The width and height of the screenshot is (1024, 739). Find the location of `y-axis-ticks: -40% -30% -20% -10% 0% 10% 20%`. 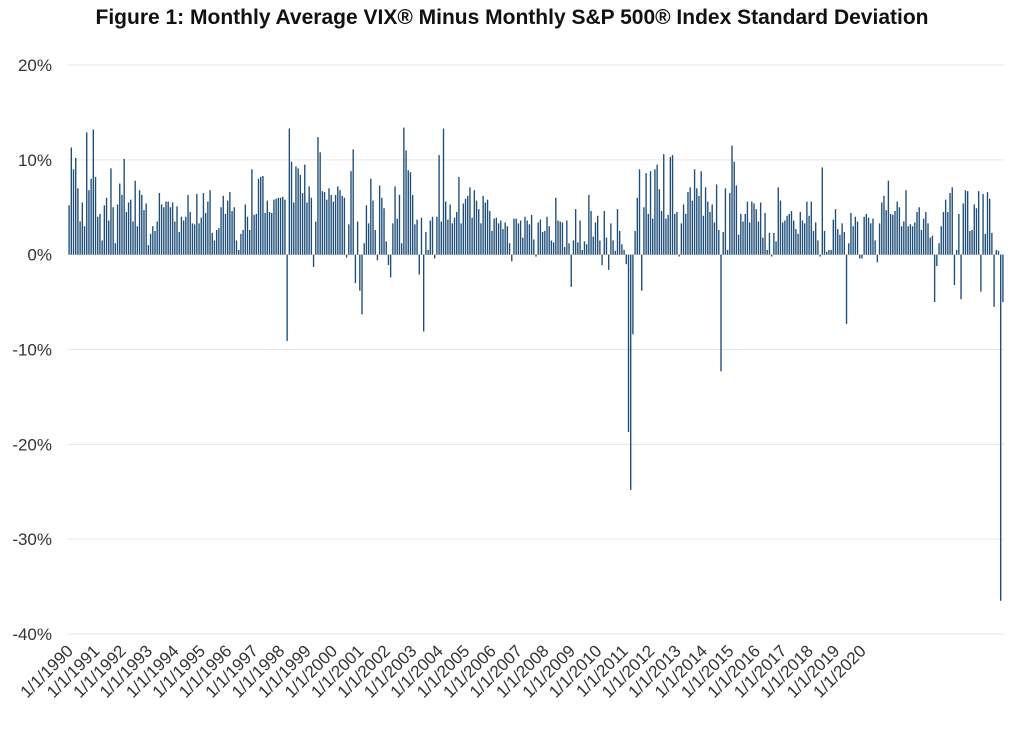

y-axis-ticks: -40% -30% -20% -10% 0% 10% 20% is located at coordinates (32, 350).